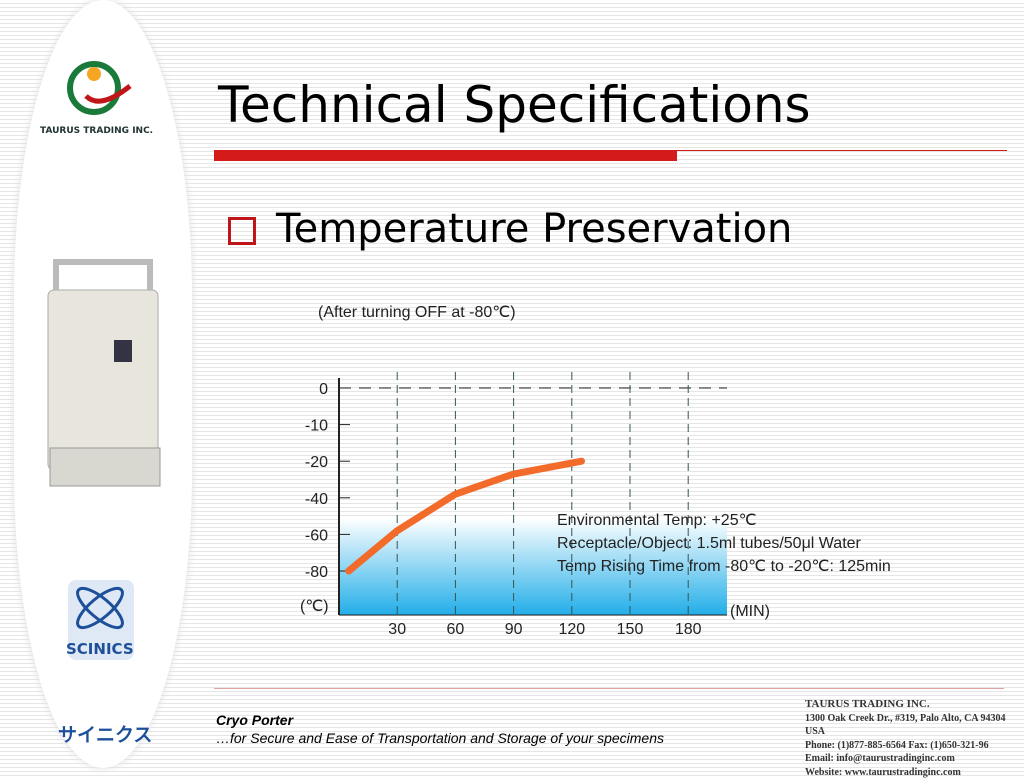  Describe the element at coordinates (397, 629) in the screenshot. I see `x-tick-label: 30` at that location.